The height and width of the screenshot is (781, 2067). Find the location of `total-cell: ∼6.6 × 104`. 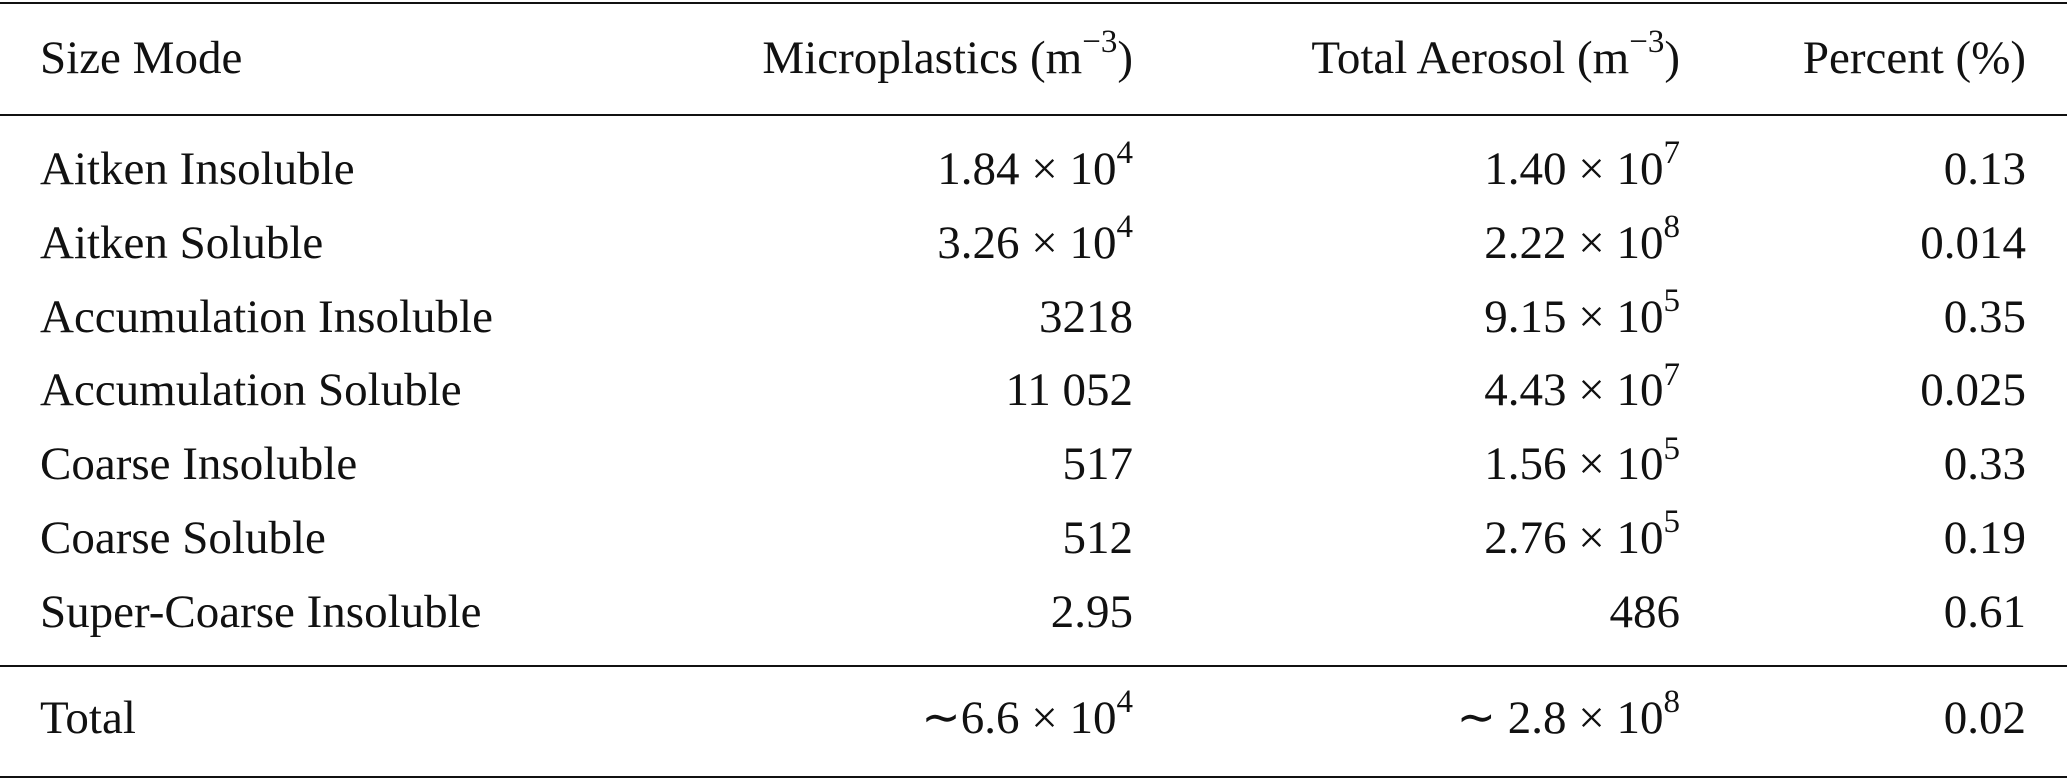

total-cell: ∼6.6 × 104 is located at coordinates (1027, 716).